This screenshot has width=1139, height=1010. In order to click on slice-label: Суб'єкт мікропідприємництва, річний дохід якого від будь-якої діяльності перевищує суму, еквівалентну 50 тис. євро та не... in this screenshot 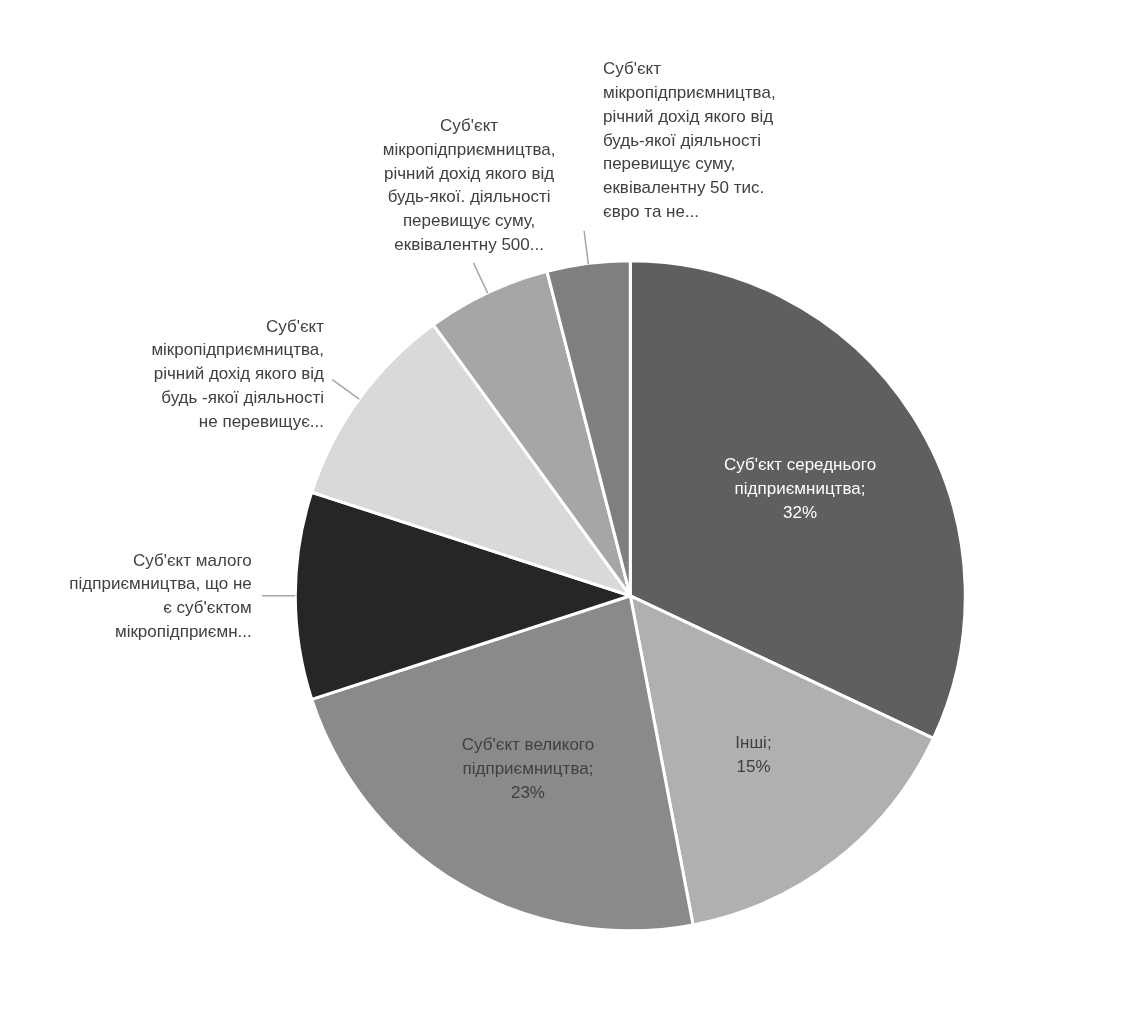, I will do `click(689, 140)`.